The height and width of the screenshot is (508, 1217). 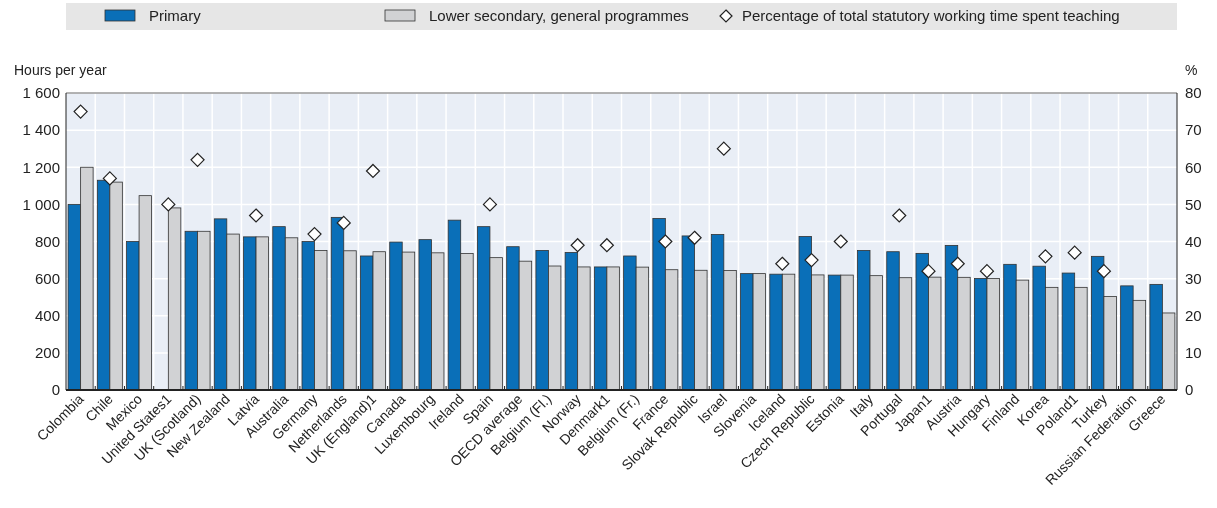 I want to click on y-tick-label: 1 200, so click(x=41, y=167).